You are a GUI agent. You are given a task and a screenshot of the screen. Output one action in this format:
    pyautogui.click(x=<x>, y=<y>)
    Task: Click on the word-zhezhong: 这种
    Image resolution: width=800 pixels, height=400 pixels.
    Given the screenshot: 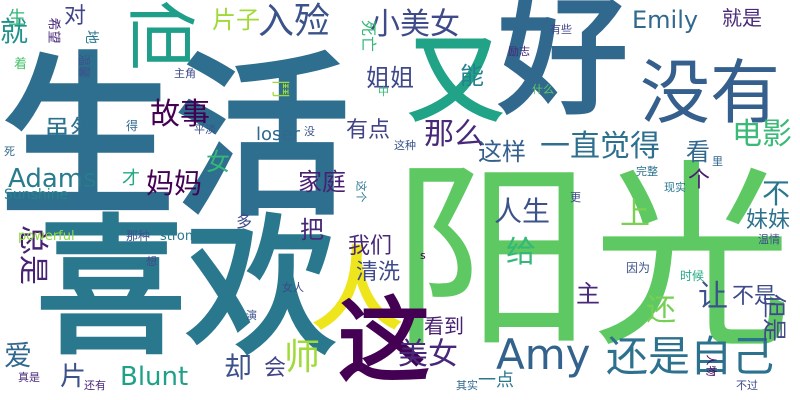 What is the action you would take?
    pyautogui.click(x=405, y=145)
    